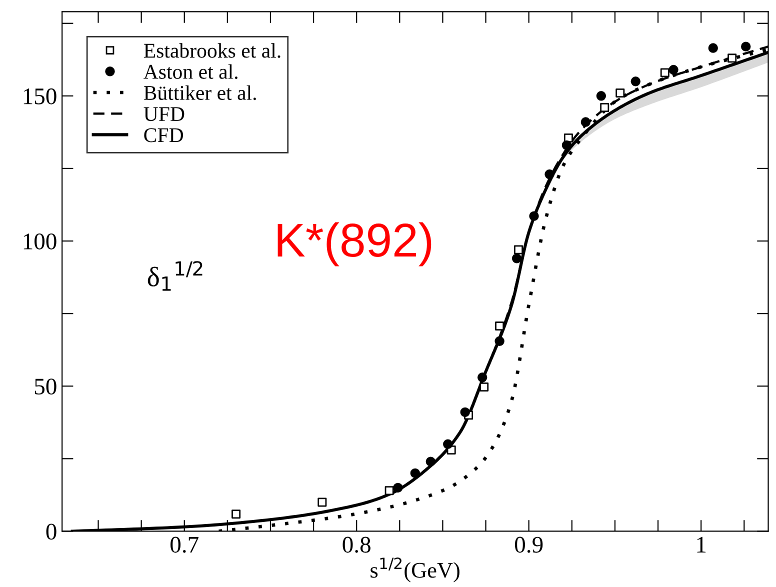 This screenshot has width=776, height=587. Describe the element at coordinates (528, 544) in the screenshot. I see `x-tick-label: 0.9` at that location.